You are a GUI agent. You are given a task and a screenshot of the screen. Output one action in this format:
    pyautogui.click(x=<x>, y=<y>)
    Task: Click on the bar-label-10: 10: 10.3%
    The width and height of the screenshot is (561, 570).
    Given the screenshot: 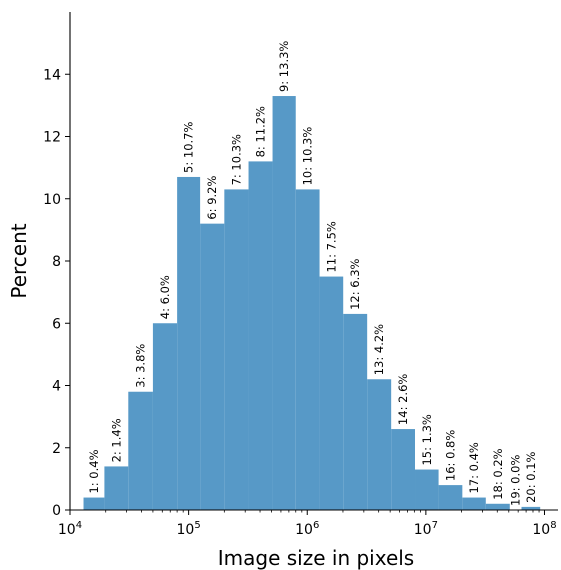 What is the action you would take?
    pyautogui.click(x=308, y=156)
    